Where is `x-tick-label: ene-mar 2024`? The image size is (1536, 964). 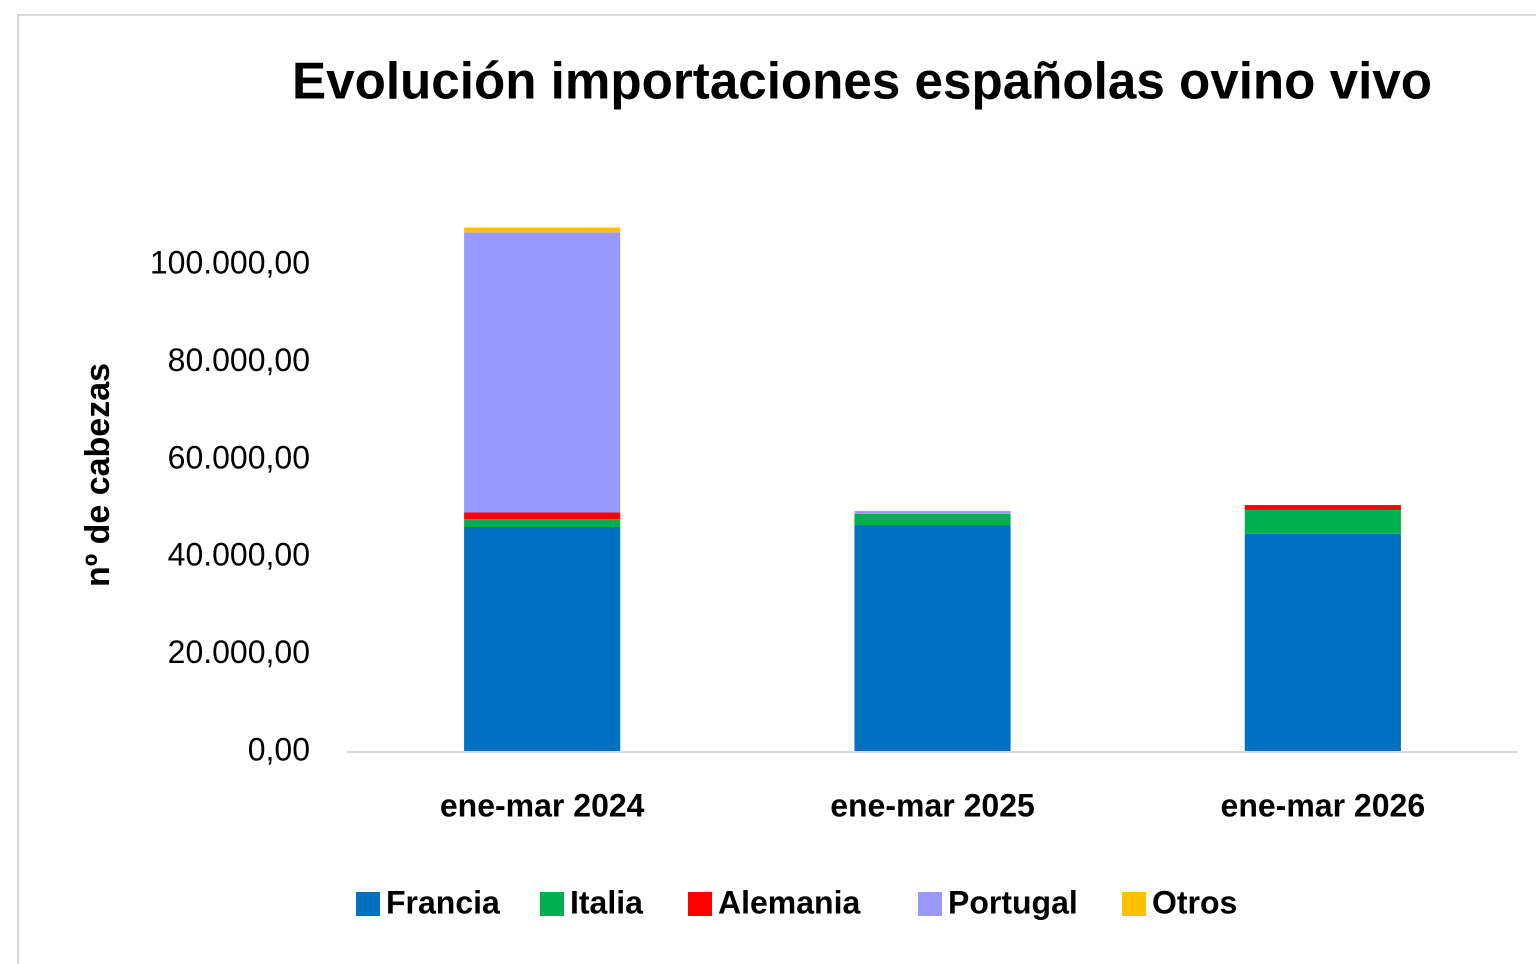
x-tick-label: ene-mar 2024 is located at coordinates (542, 805).